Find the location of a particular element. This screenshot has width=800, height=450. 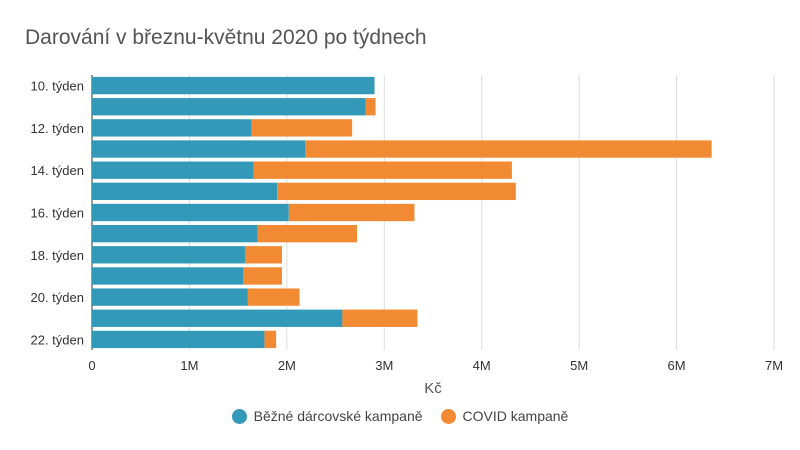

x-axis-title: Kč is located at coordinates (433, 388).